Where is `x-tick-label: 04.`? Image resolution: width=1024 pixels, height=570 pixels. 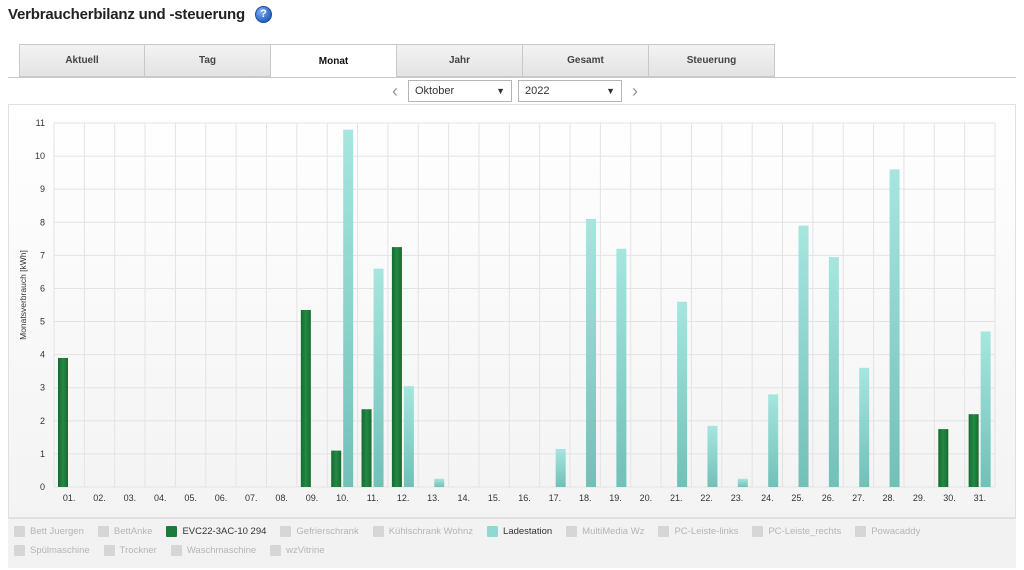
x-tick-label: 04. is located at coordinates (160, 498).